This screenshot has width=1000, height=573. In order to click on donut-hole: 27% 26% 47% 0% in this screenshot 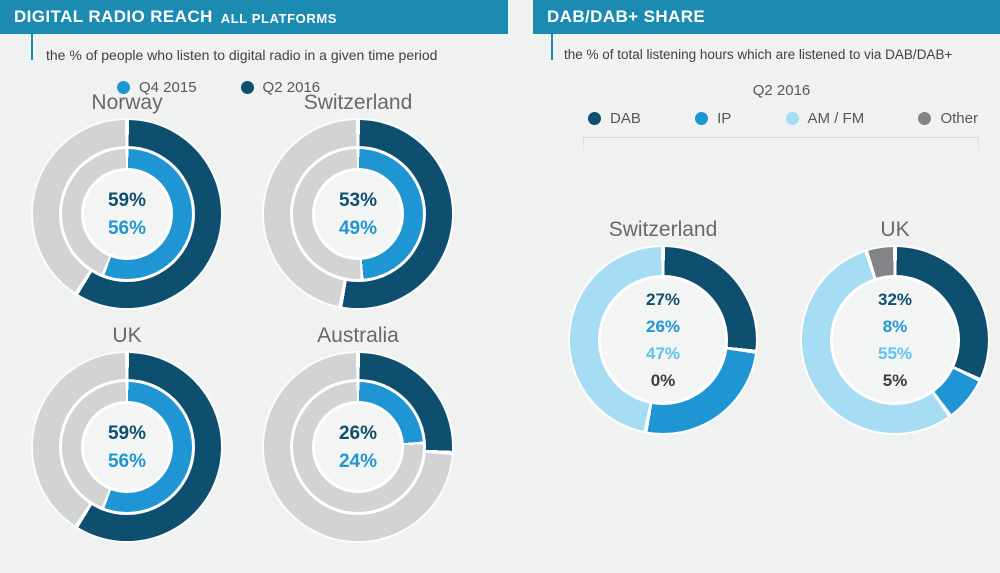, I will do `click(663, 340)`.